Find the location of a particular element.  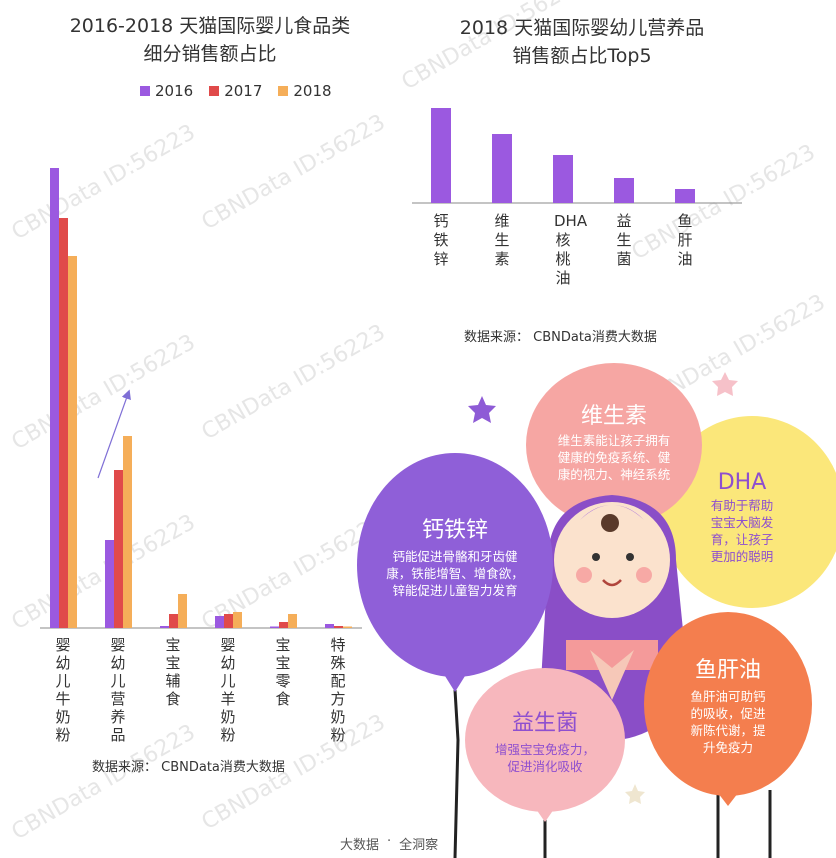

legend-item-2017: 2017 is located at coordinates (235, 91).